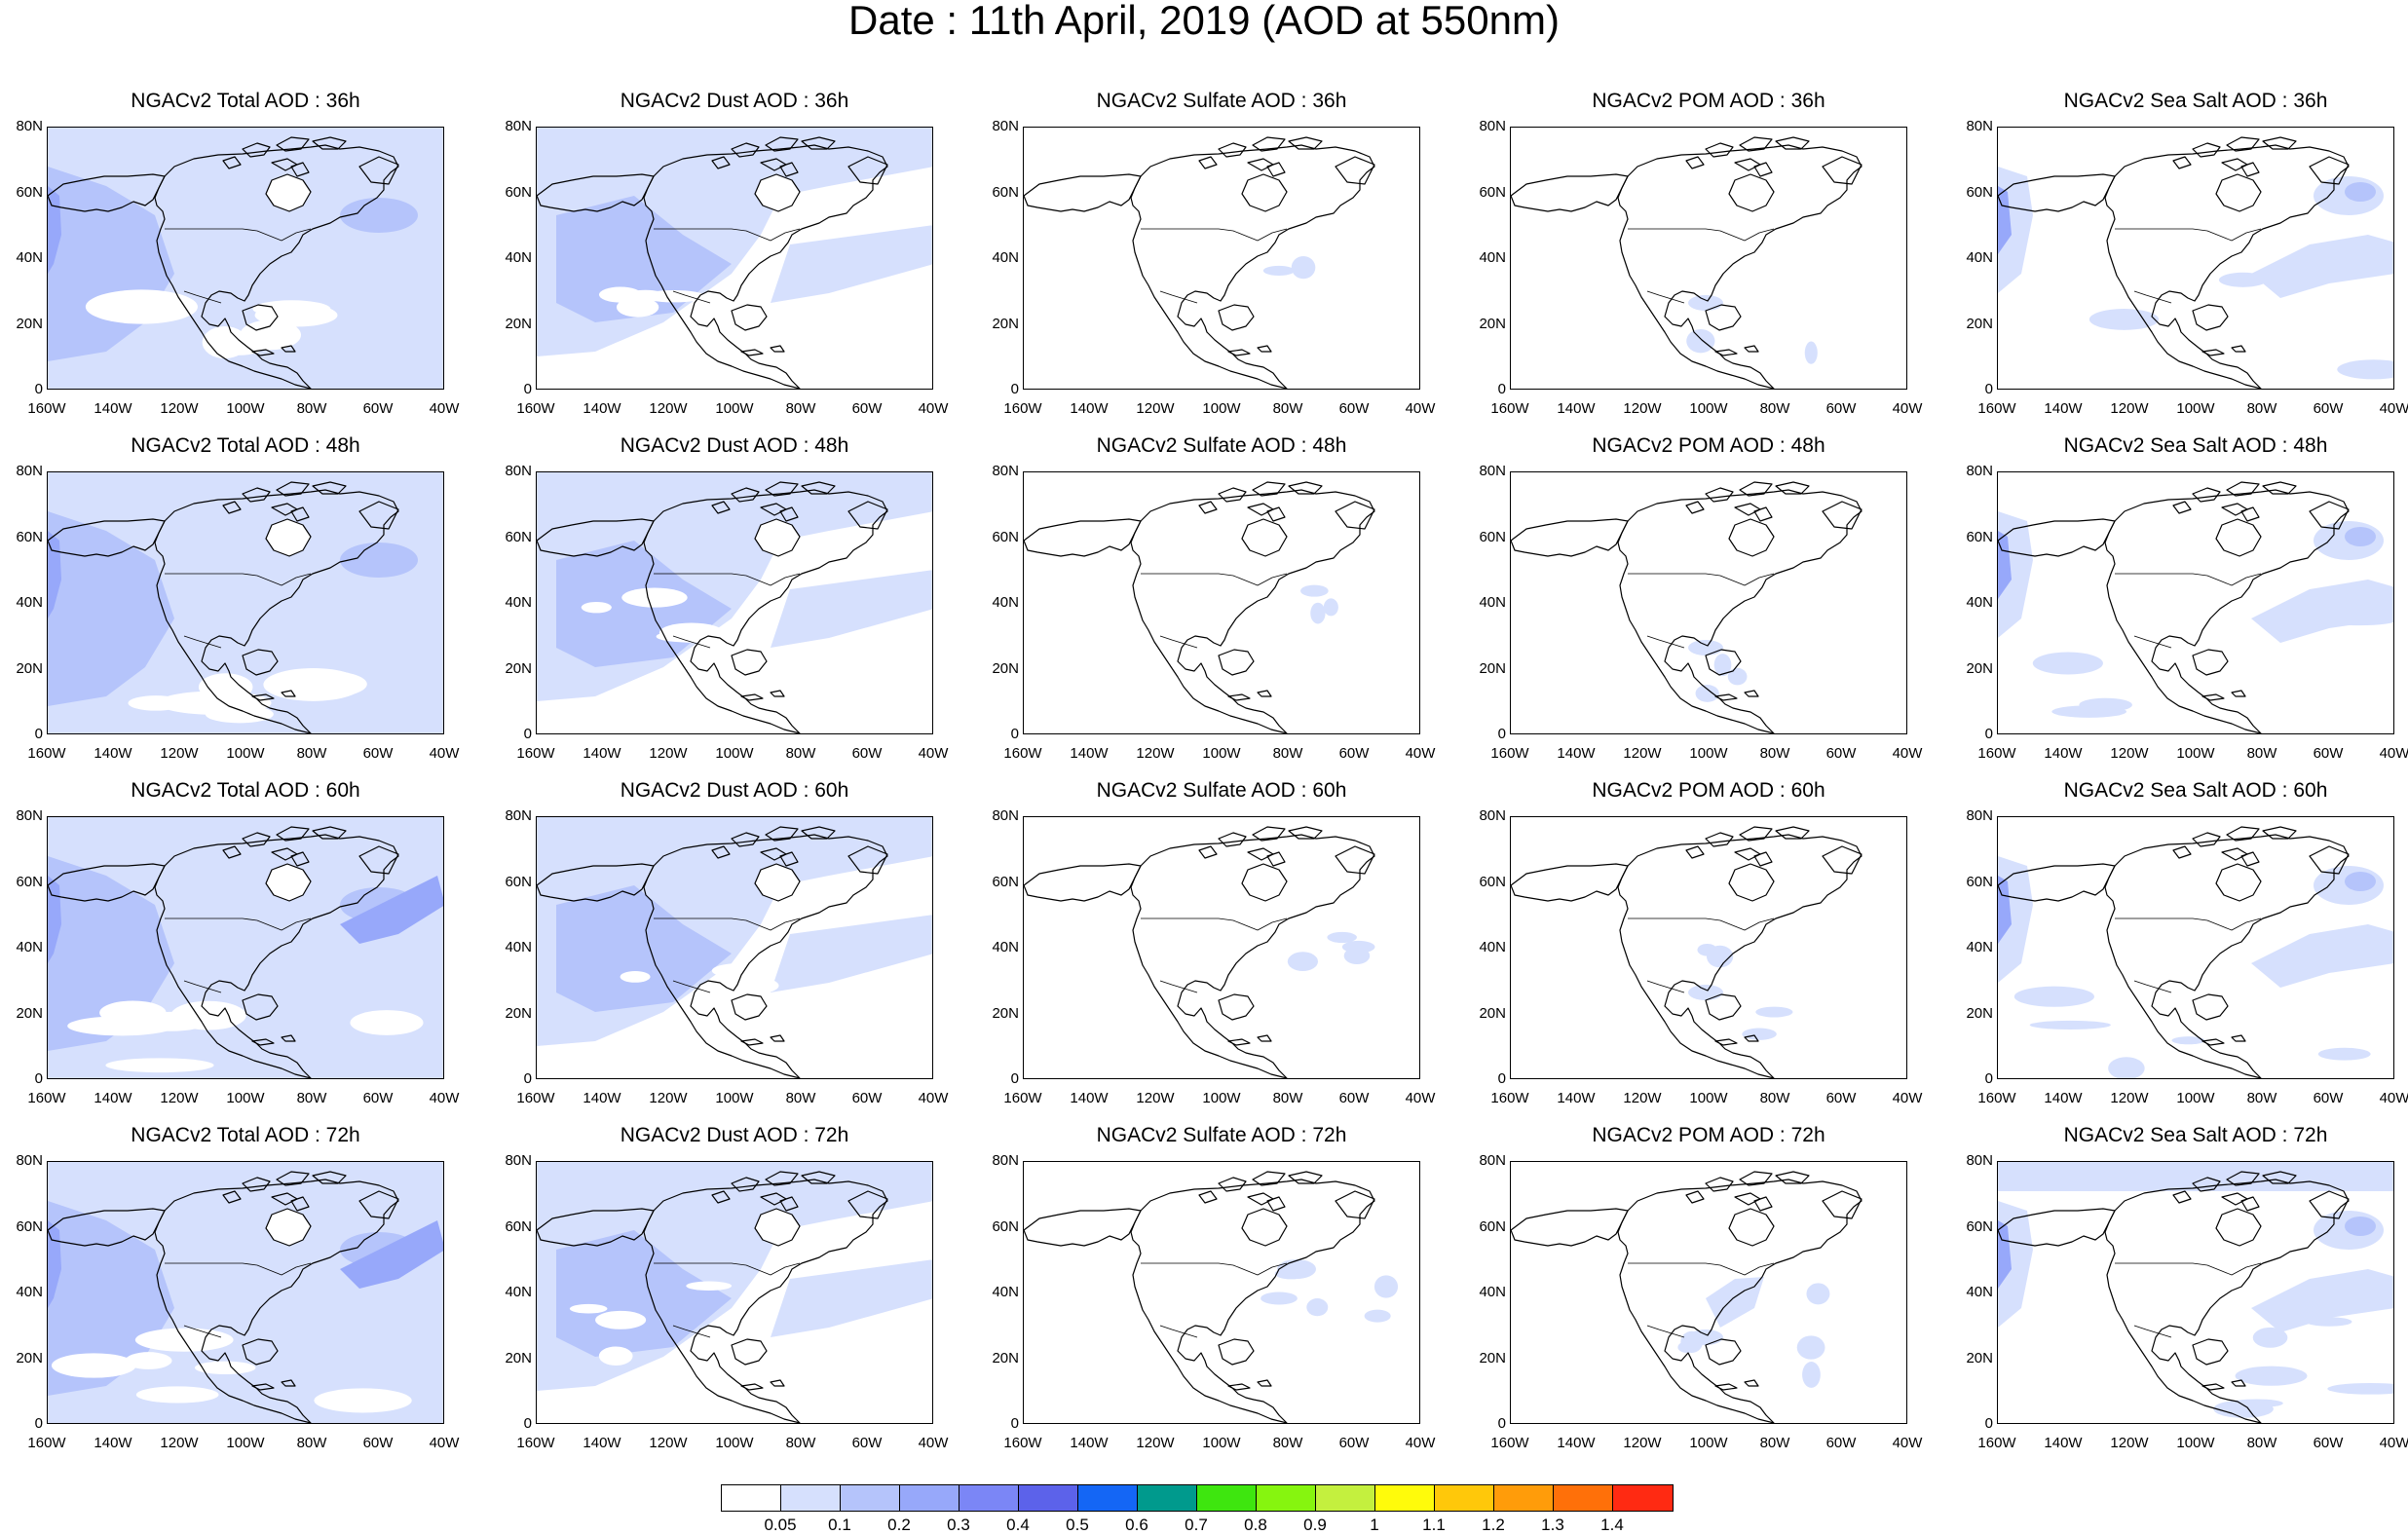 The image size is (2408, 1535). Describe the element at coordinates (1255, 1525) in the screenshot. I see `colorbar-tick-label: 0.8` at that location.